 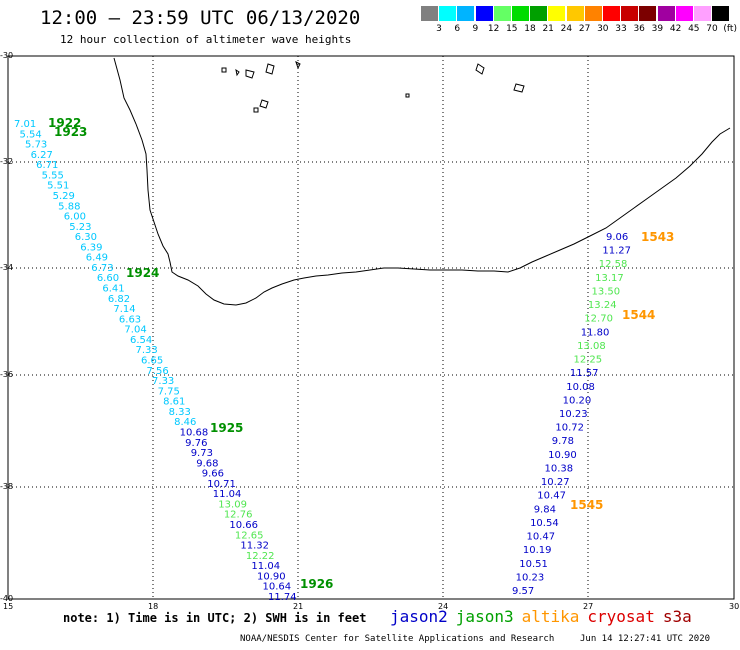 What do you see at coordinates (169, 391) in the screenshot?
I see `wave-height-label: 7.75` at bounding box center [169, 391].